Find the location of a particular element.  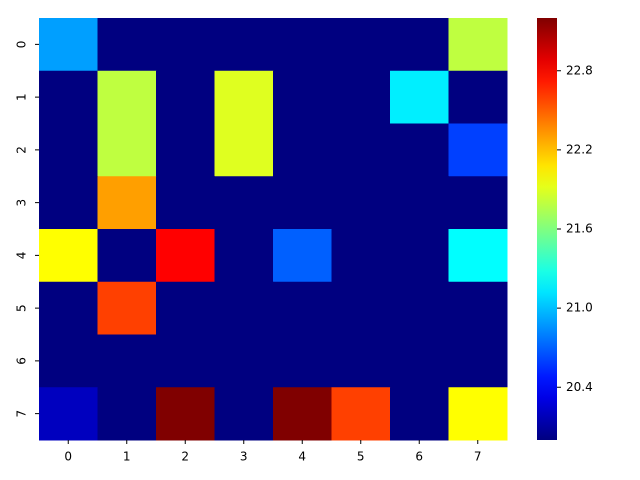

x-tick-label: 1 is located at coordinates (127, 457).